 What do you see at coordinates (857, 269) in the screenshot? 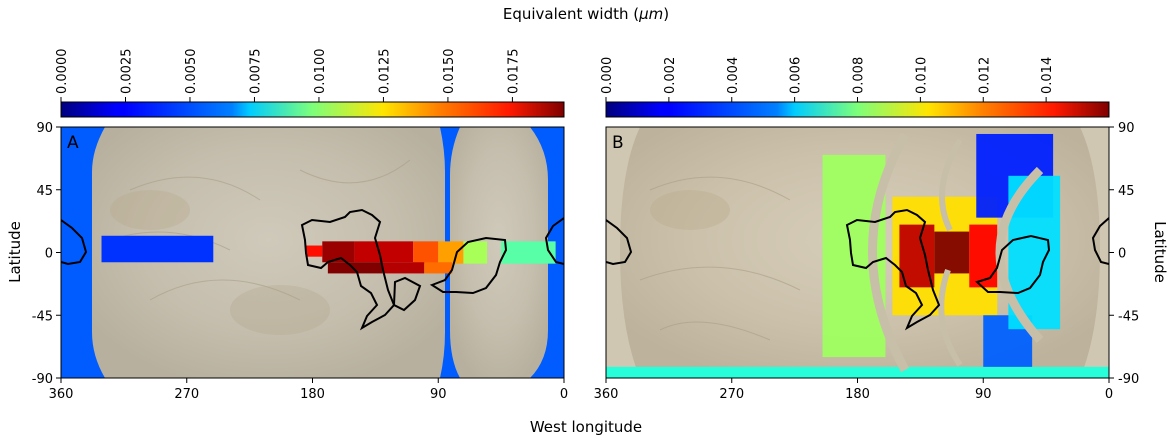
I see `region-outline-b` at bounding box center [857, 269].